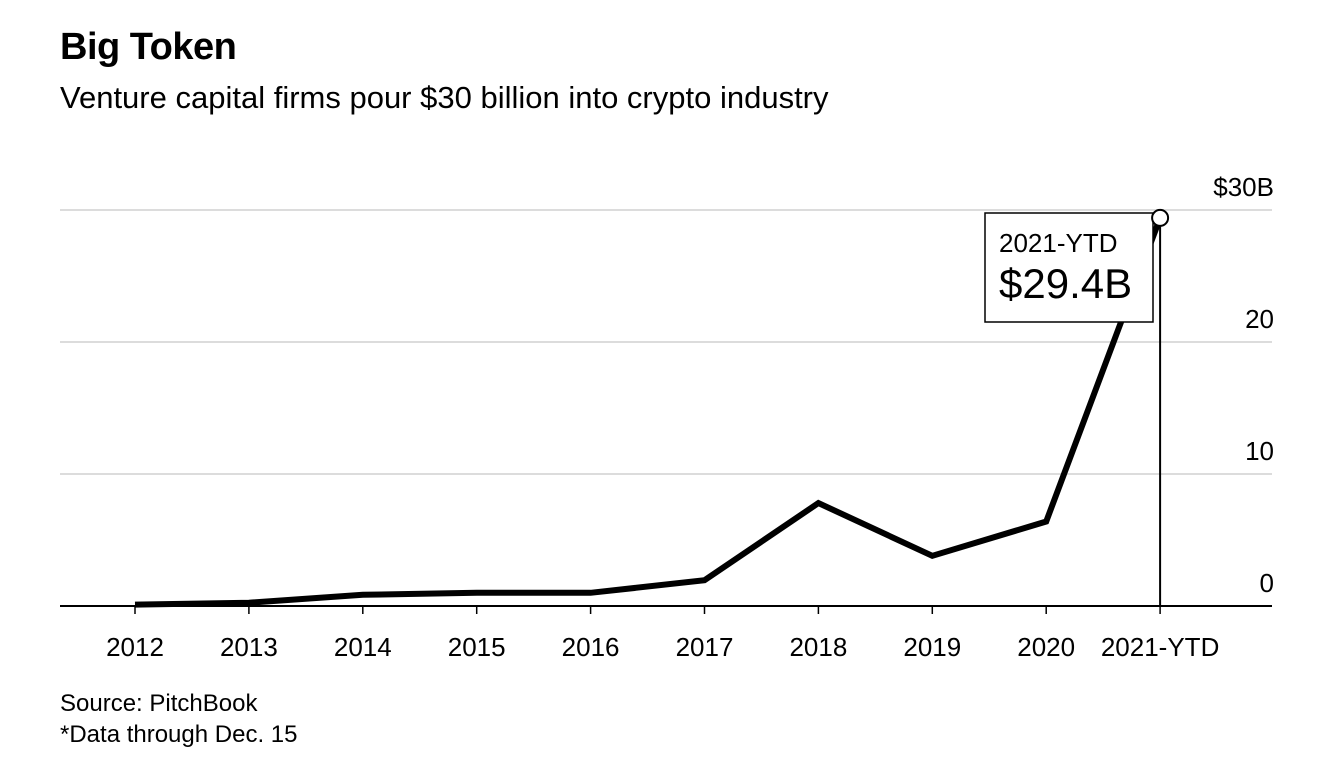 Image resolution: width=1324 pixels, height=768 pixels. What do you see at coordinates (159, 703) in the screenshot?
I see `source-note: Source: PitchBook` at bounding box center [159, 703].